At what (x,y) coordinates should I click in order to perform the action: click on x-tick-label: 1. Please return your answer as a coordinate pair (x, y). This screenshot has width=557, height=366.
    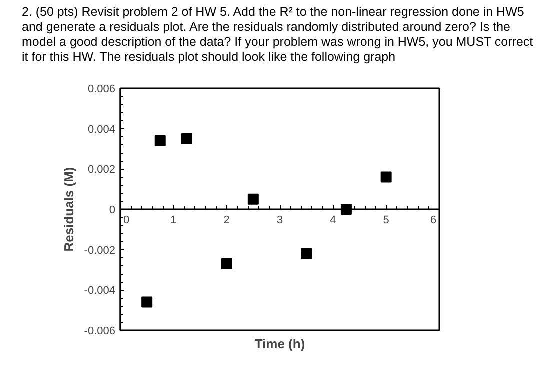
    Looking at the image, I should click on (173, 220).